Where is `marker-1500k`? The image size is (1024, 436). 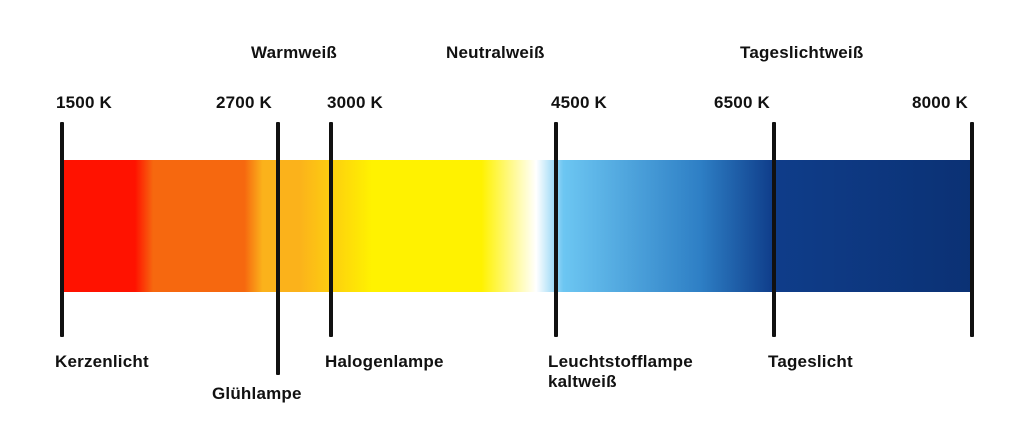
marker-1500k is located at coordinates (62, 229).